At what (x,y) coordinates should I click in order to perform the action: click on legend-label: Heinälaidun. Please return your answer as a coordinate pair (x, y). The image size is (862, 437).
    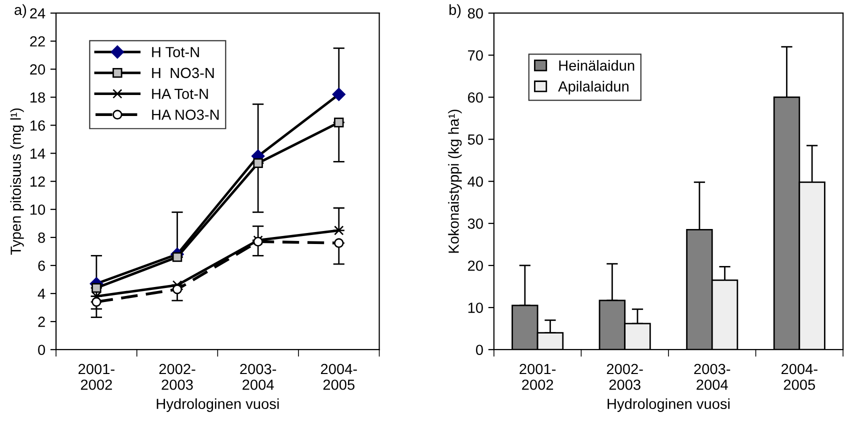
    Looking at the image, I should click on (596, 65).